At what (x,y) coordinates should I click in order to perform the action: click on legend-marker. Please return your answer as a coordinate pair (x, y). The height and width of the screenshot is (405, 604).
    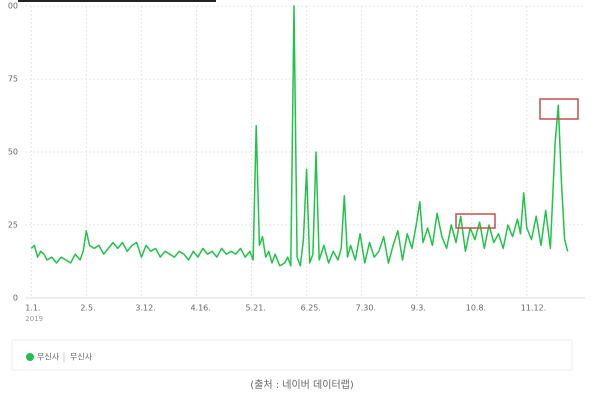
    Looking at the image, I should click on (30, 357).